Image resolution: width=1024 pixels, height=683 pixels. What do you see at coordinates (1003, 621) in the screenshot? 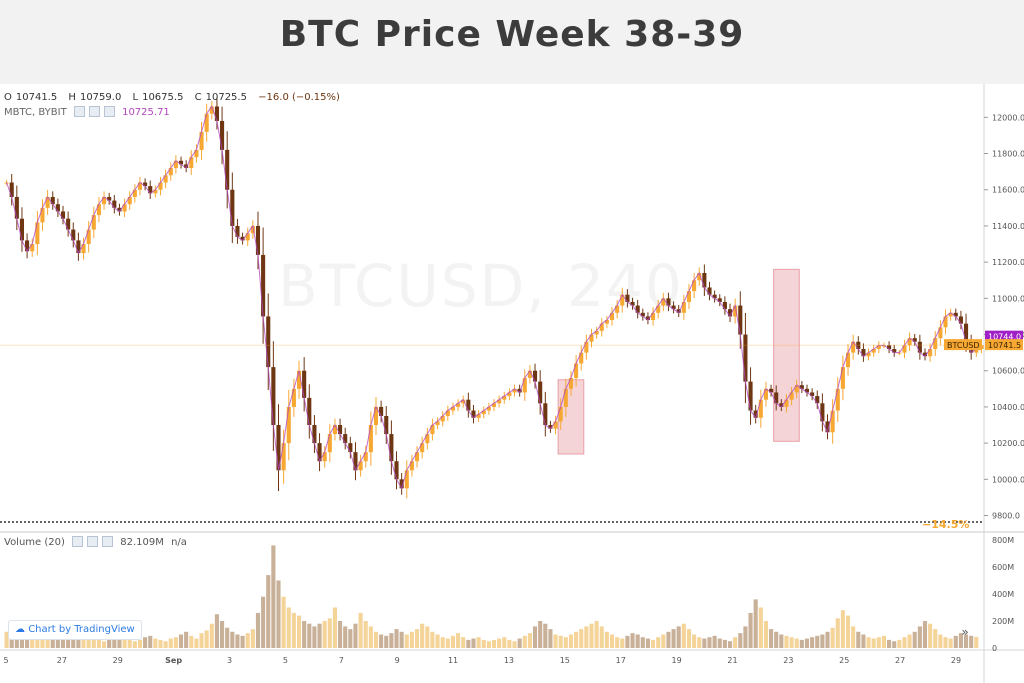
I see `volume-tick-label: 200M` at bounding box center [1003, 621].